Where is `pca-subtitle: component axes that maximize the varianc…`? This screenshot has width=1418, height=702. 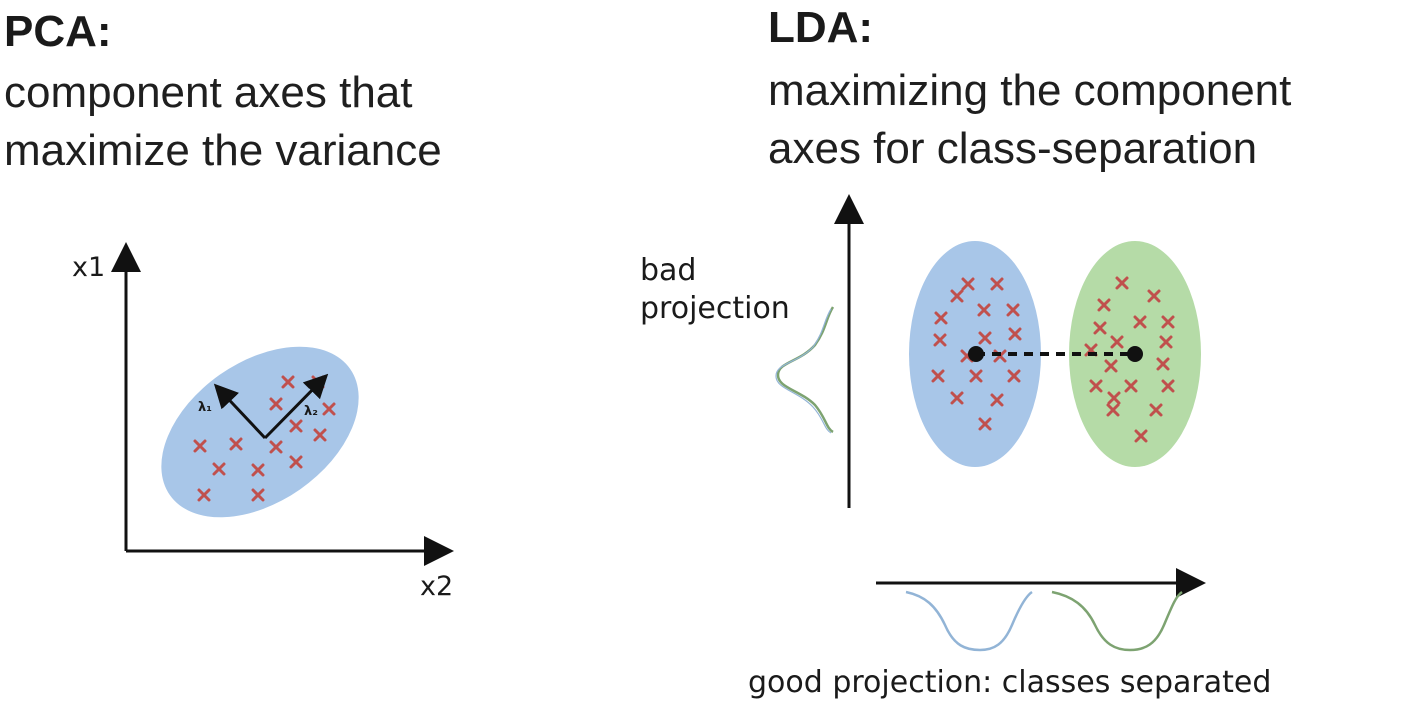 pca-subtitle: component axes that maximize the varianc… is located at coordinates (304, 122).